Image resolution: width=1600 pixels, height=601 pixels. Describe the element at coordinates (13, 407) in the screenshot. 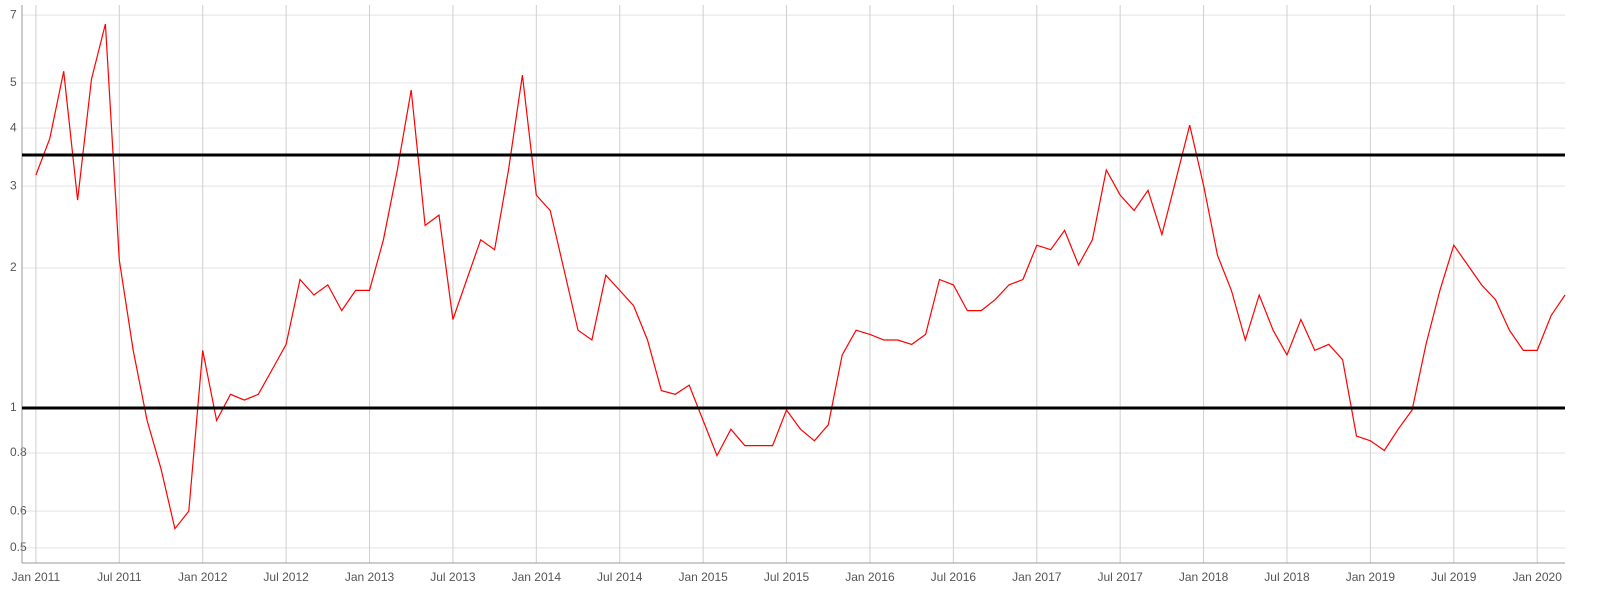

I see `y-tick-label: 1` at that location.